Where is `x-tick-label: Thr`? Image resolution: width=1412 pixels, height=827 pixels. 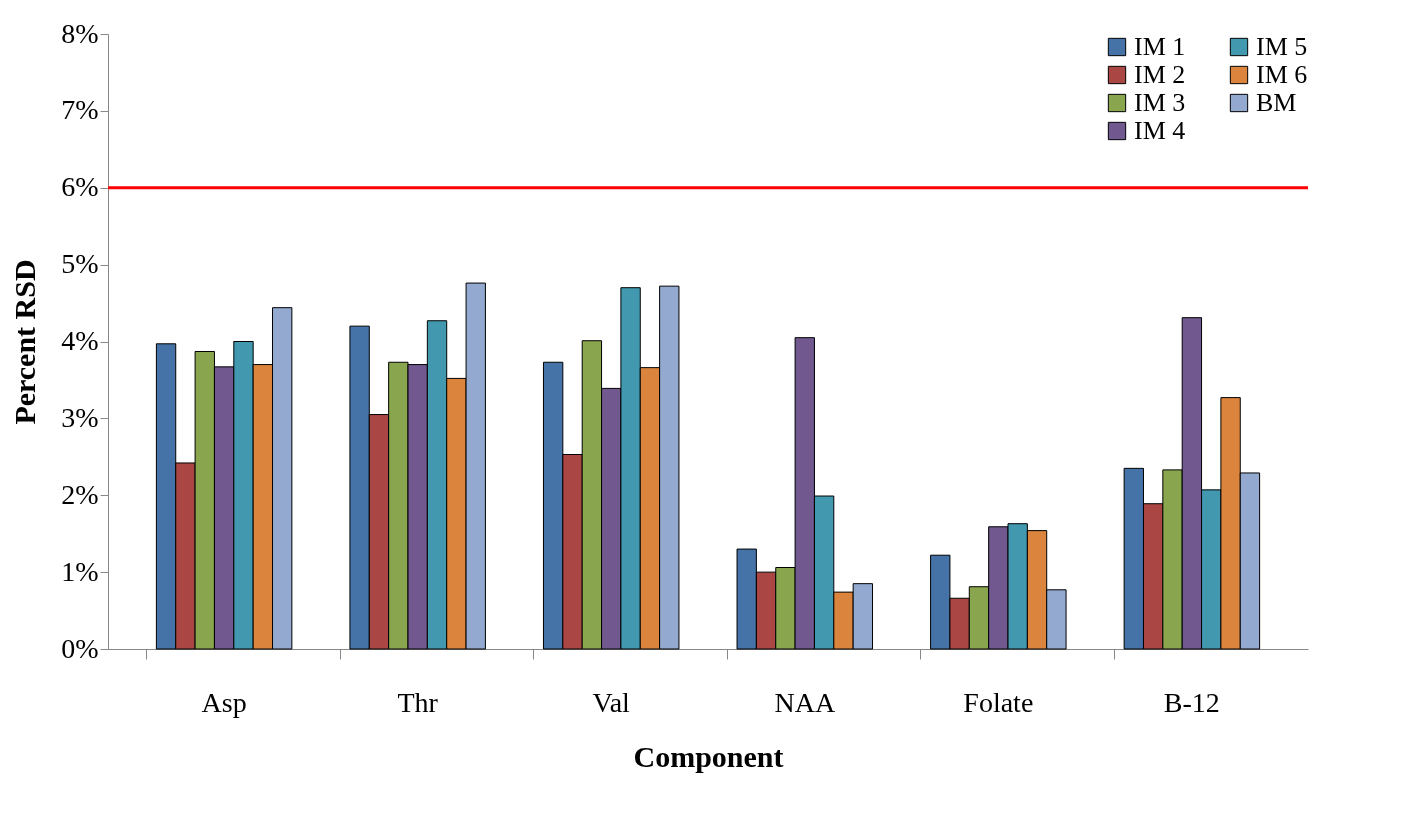
x-tick-label: Thr is located at coordinates (418, 702).